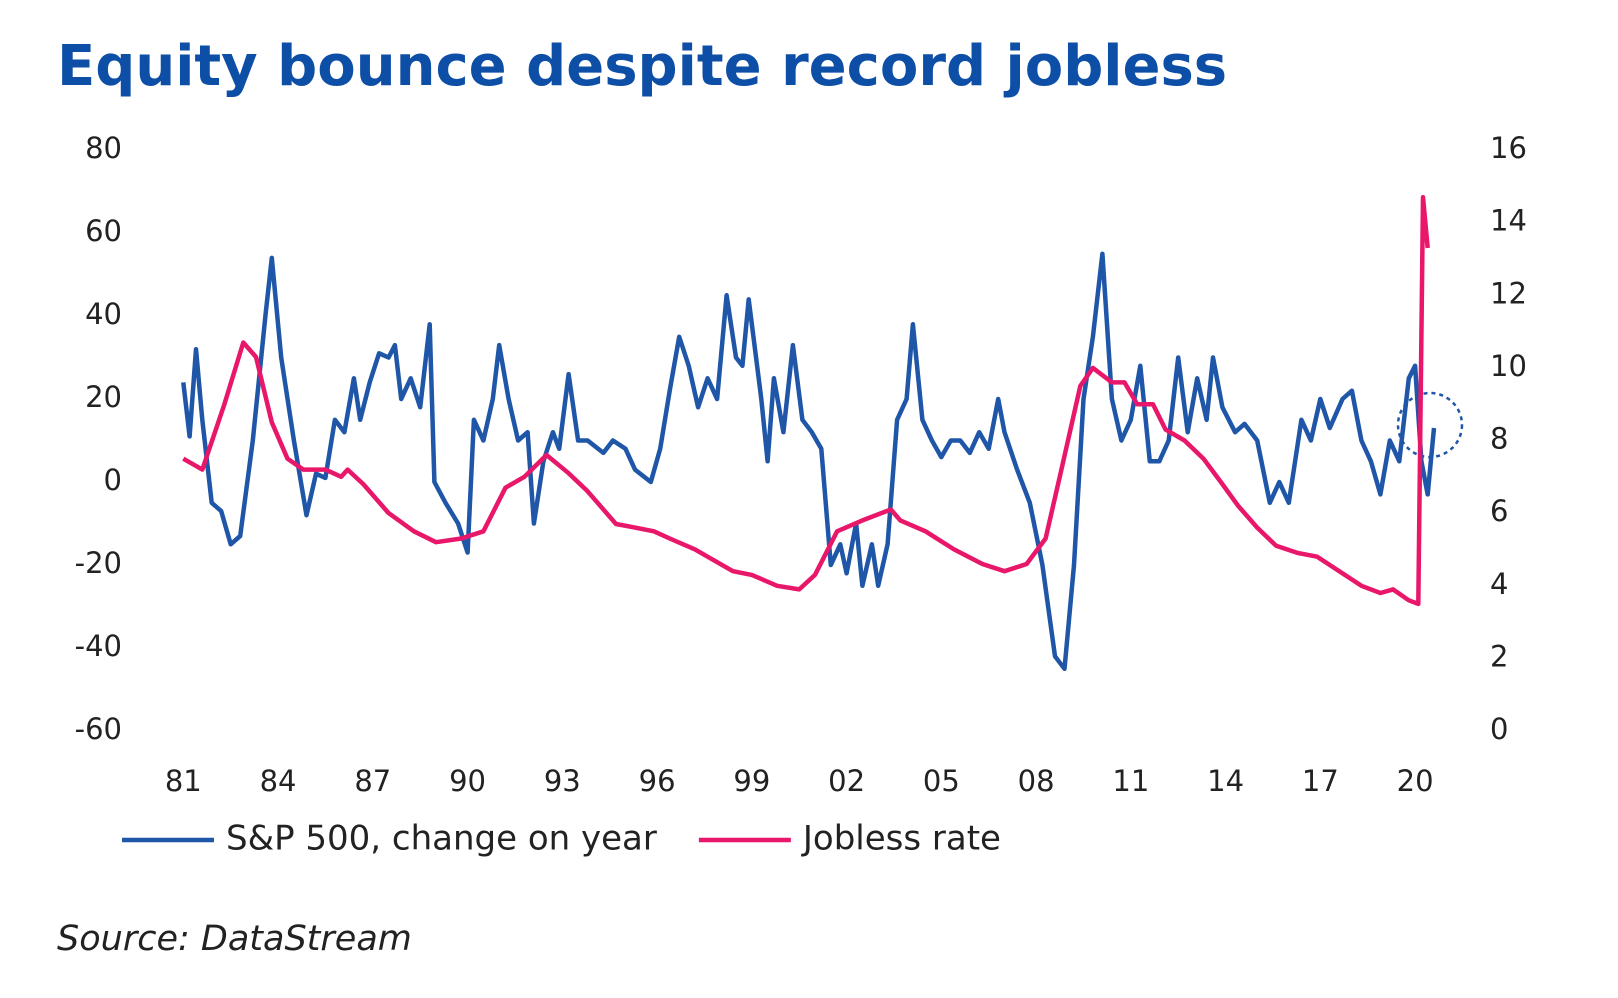 This screenshot has width=1618, height=998. Describe the element at coordinates (1499, 656) in the screenshot. I see `y2-tick-label: 2` at that location.